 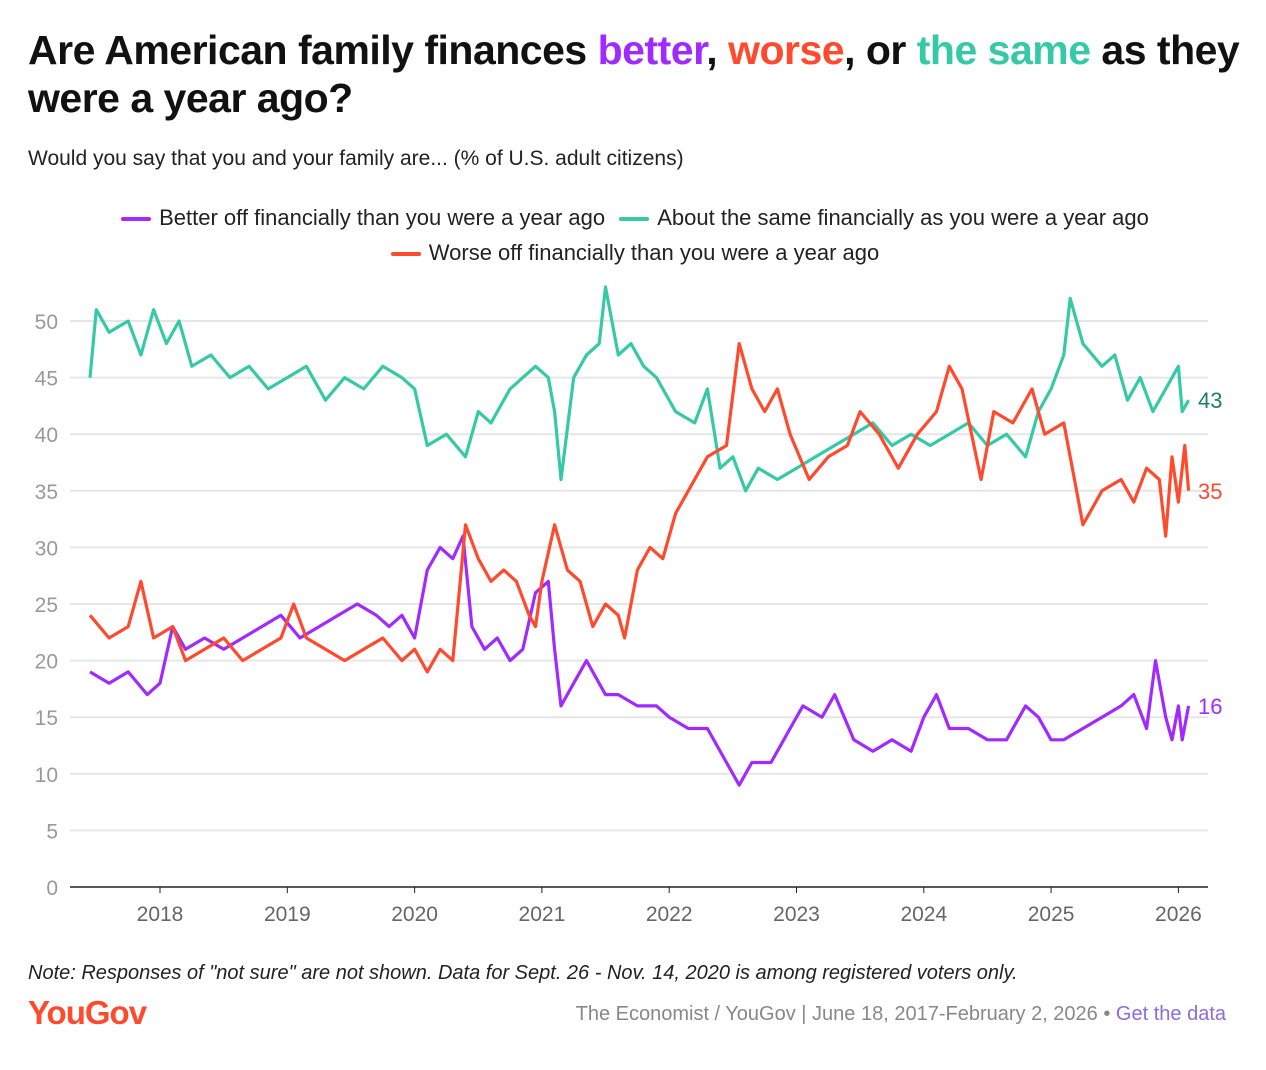 What do you see at coordinates (786, 50) in the screenshot?
I see `title-worse: worse` at bounding box center [786, 50].